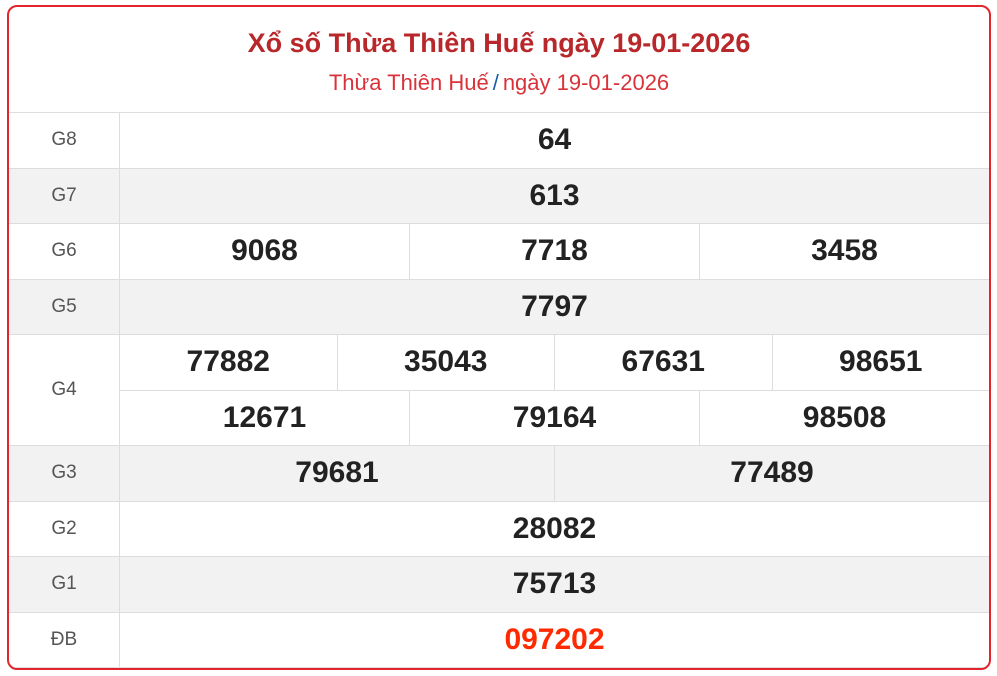 This screenshot has height=676, width=997. I want to click on prize-number: 79164, so click(554, 417).